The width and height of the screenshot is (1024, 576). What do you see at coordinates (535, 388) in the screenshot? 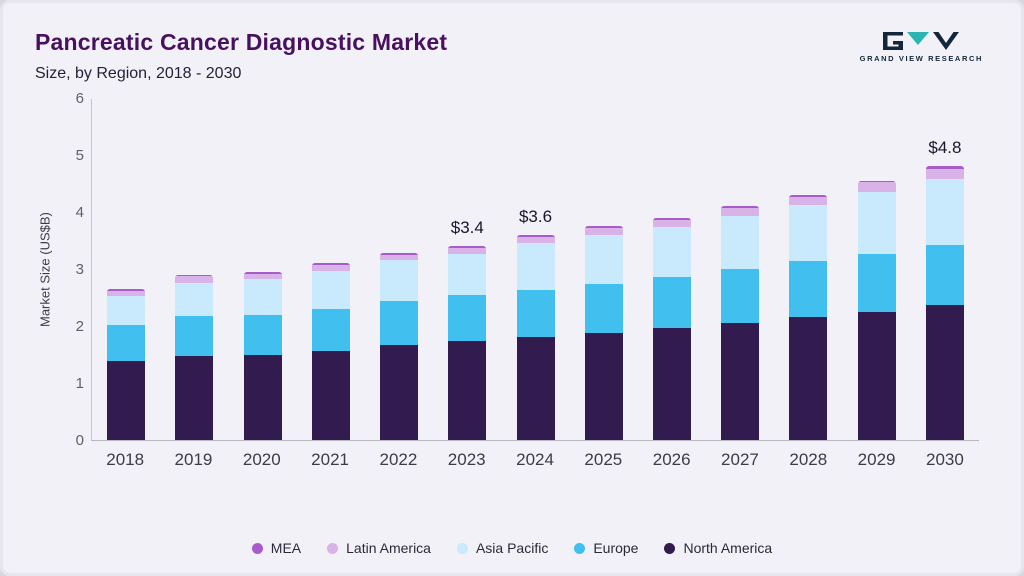
I see `segment-north-america-2024` at bounding box center [535, 388].